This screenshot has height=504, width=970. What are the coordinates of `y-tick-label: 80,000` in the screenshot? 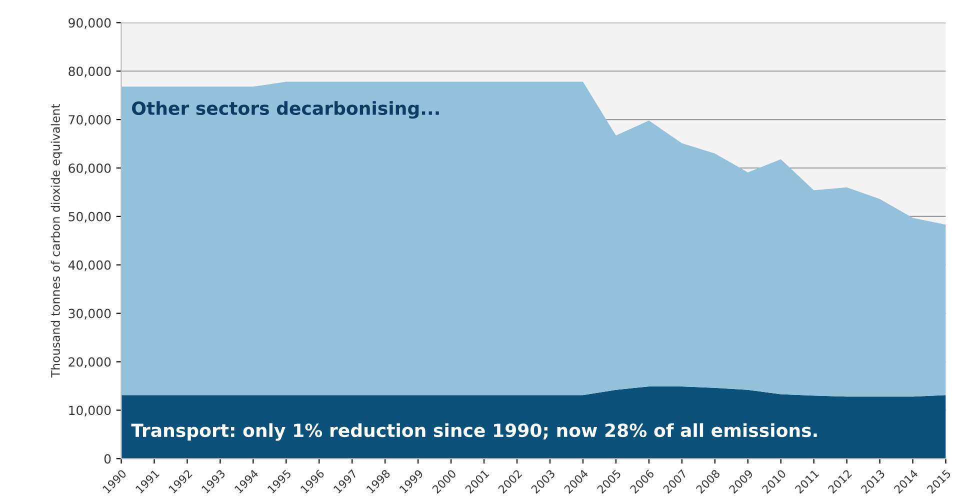 It's located at (89, 72).